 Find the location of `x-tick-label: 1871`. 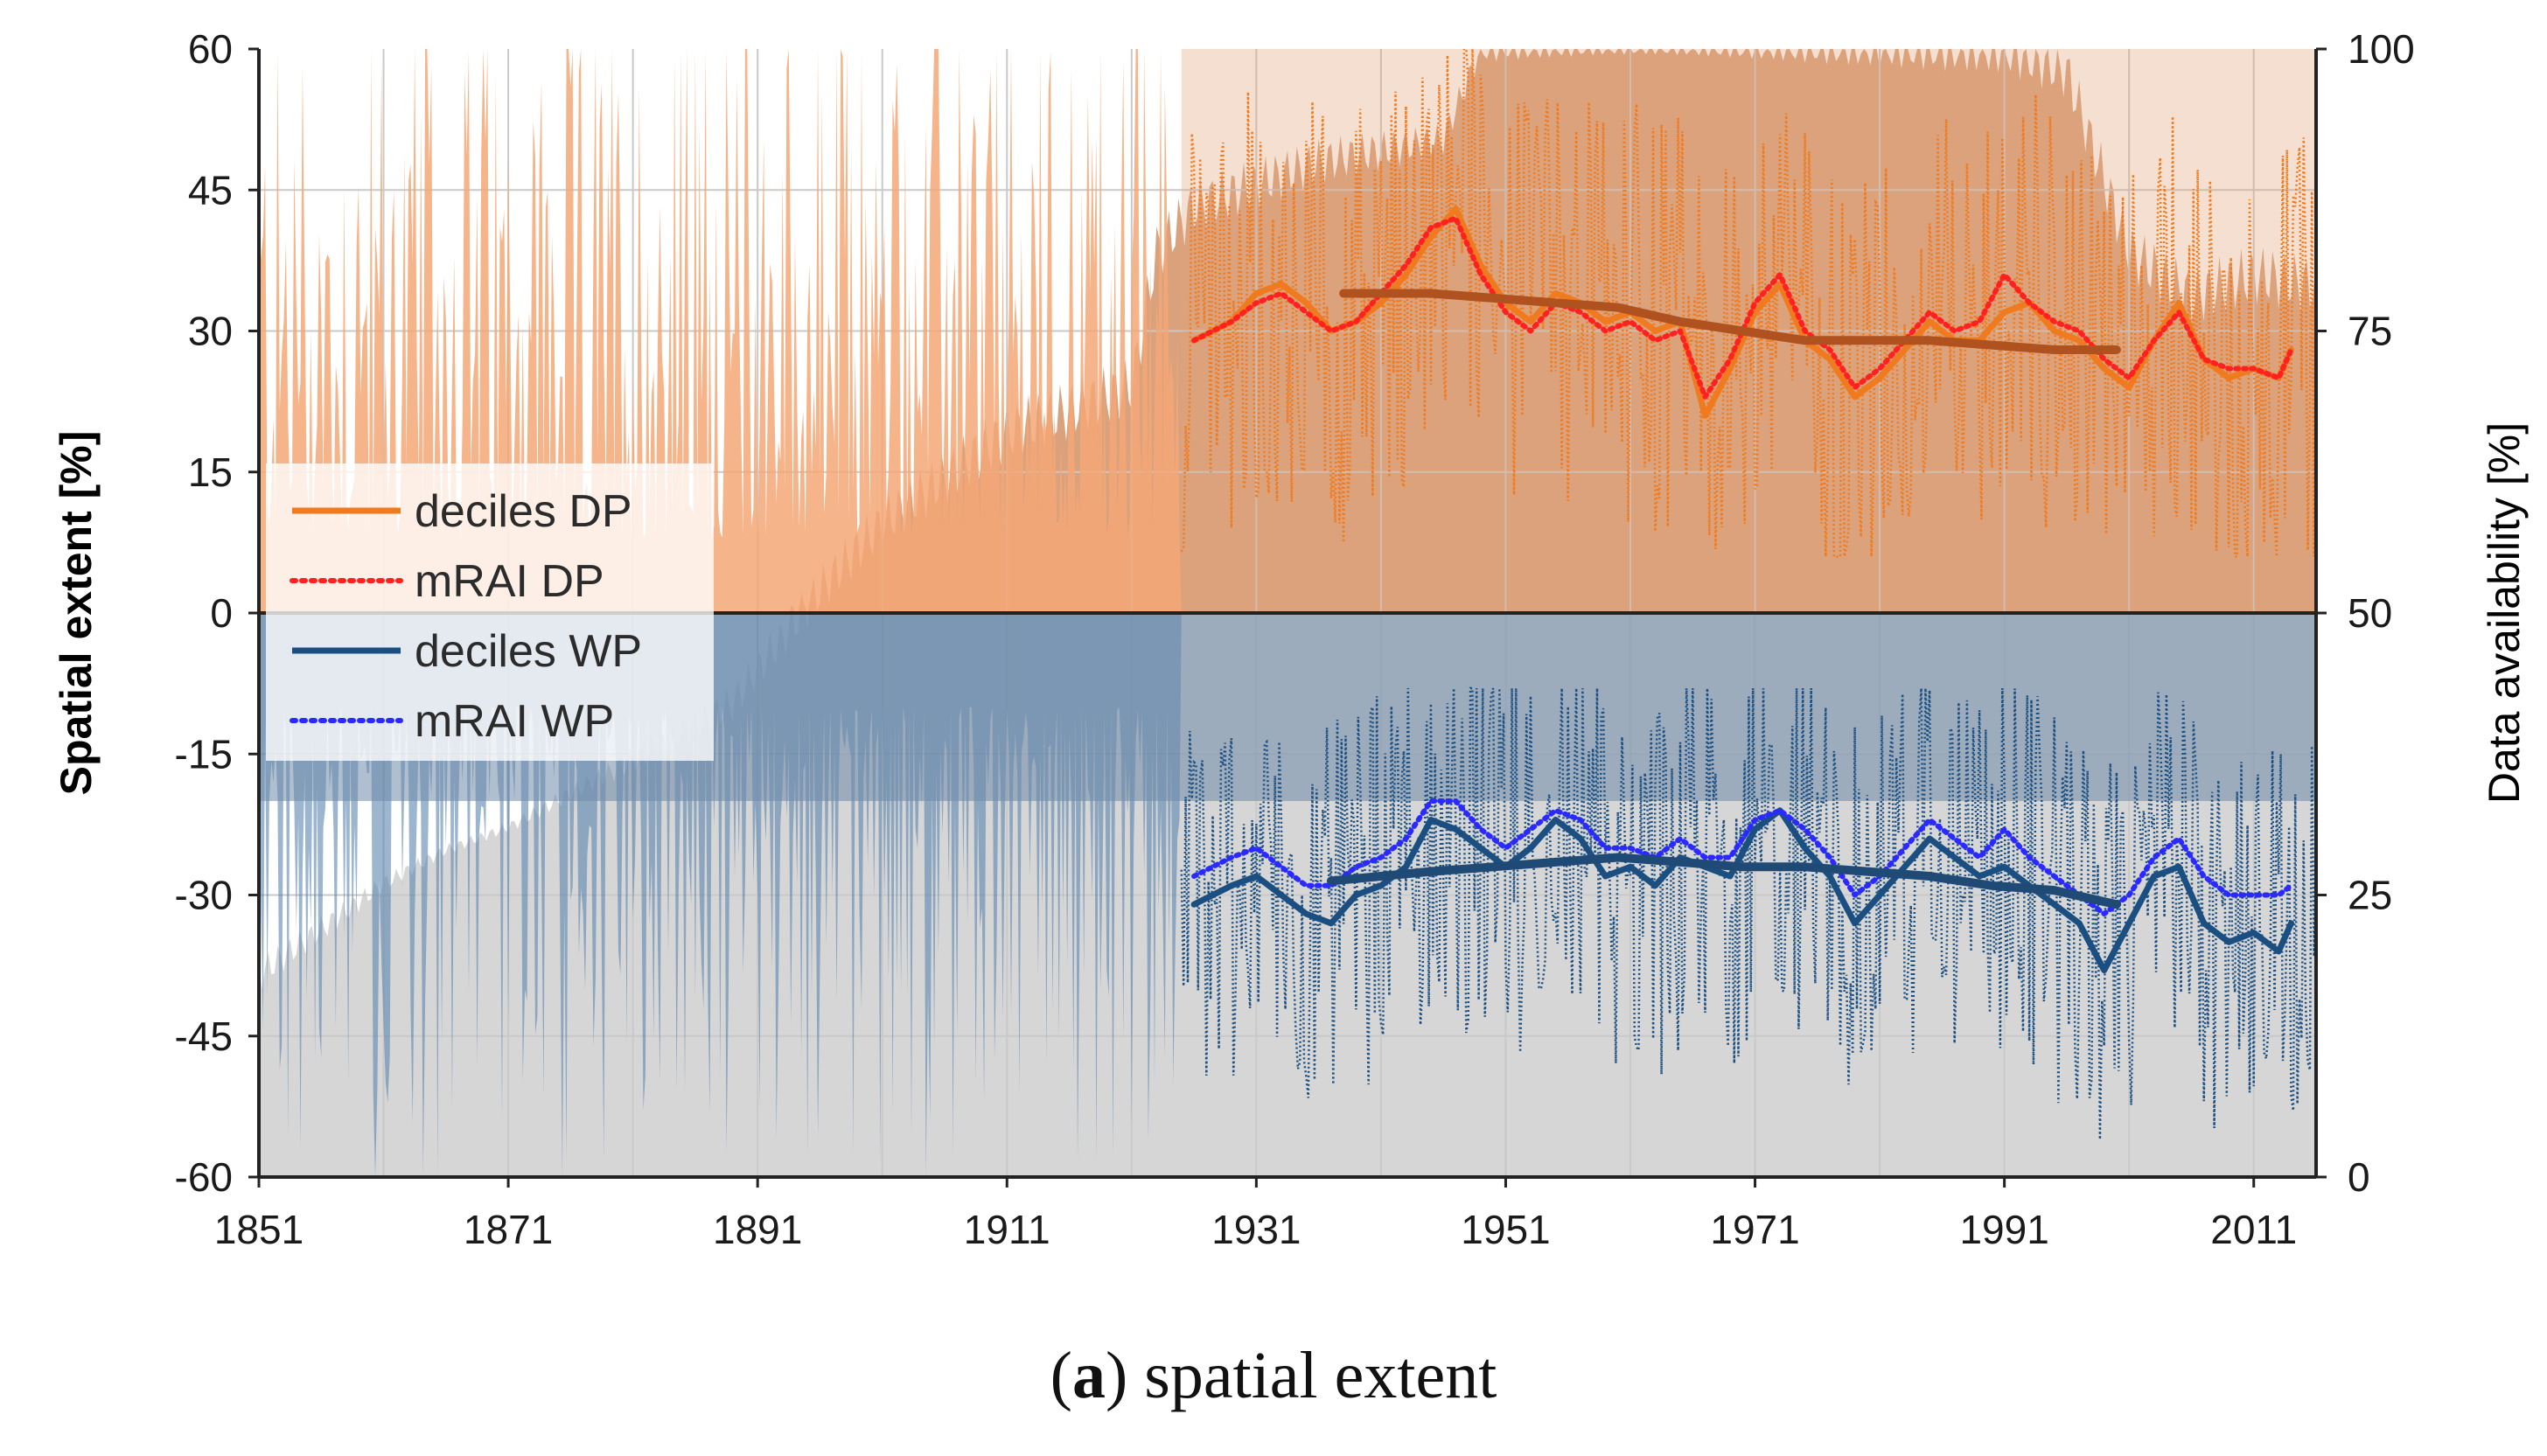

x-tick-label: 1871 is located at coordinates (509, 1229).